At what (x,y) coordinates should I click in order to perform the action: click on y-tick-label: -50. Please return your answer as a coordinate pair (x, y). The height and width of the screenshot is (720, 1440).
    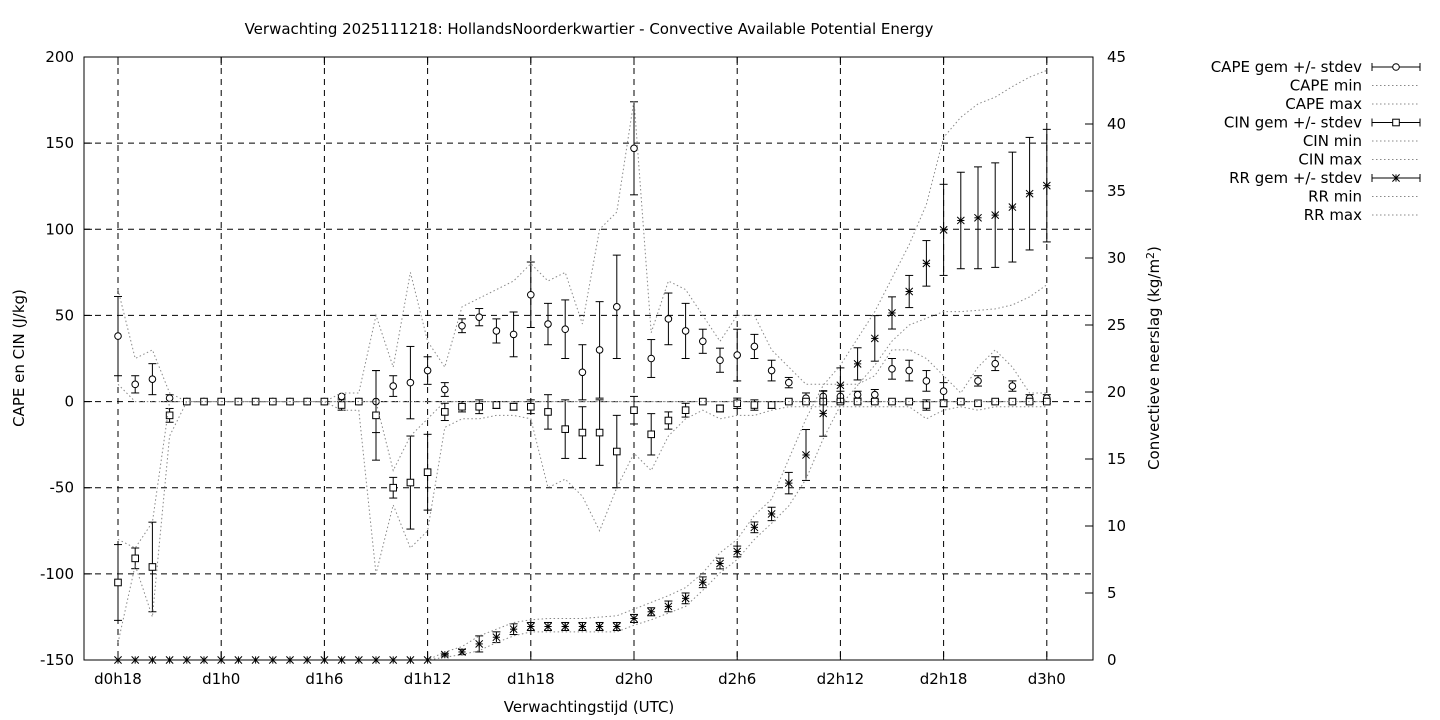
    Looking at the image, I should click on (62, 488).